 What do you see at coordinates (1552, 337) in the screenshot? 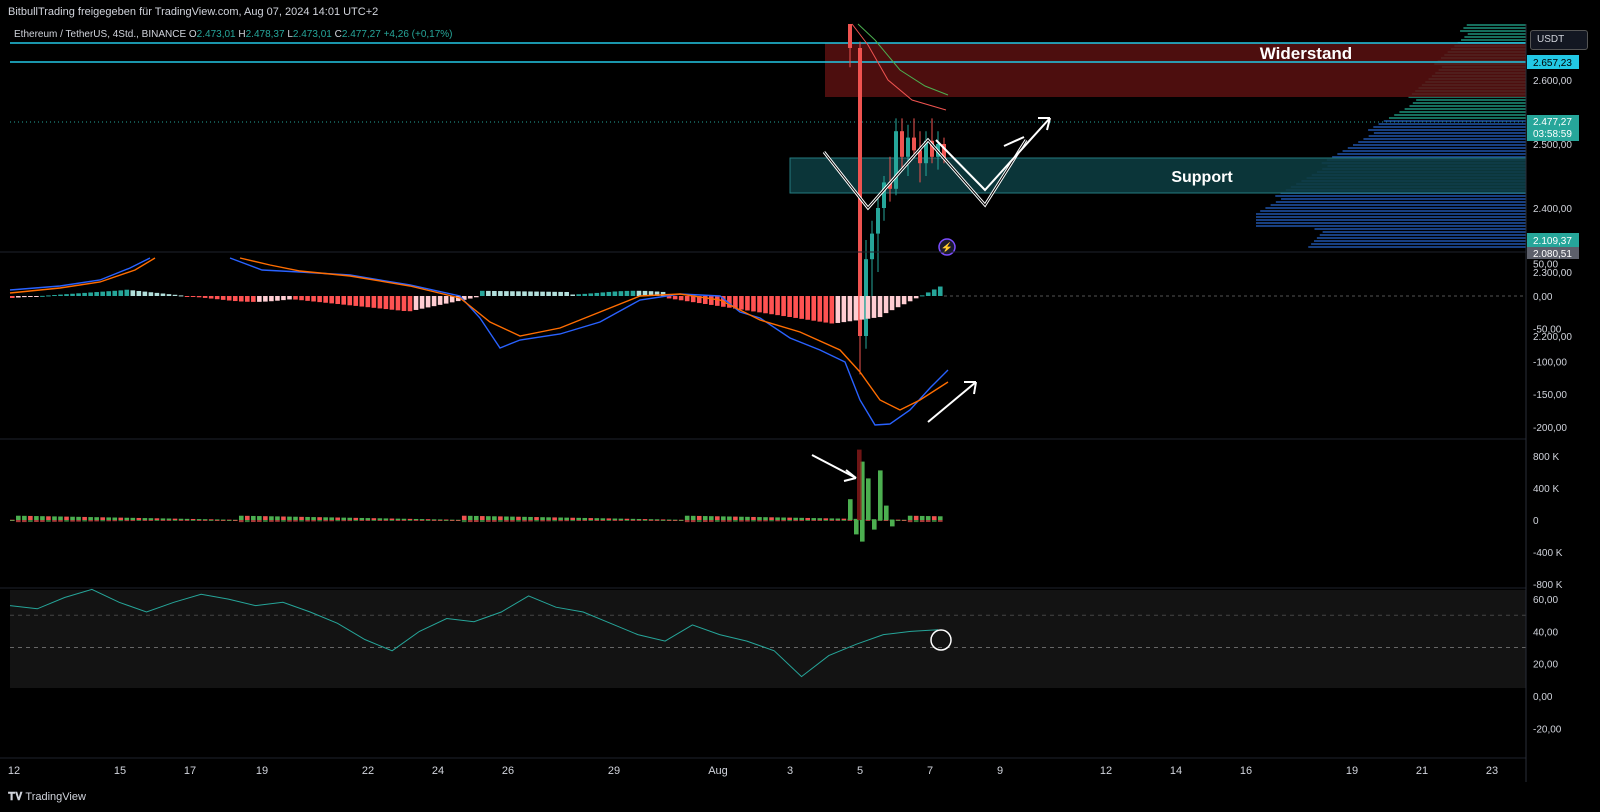
I see `price-tick: 2.200,00` at bounding box center [1552, 337].